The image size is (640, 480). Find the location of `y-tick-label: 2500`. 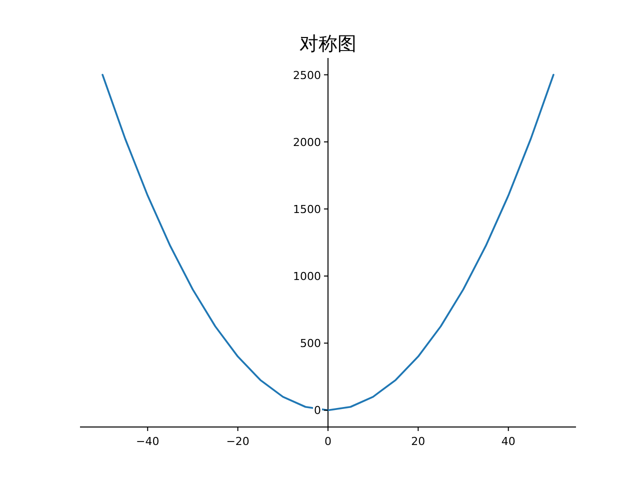

y-tick-label: 2500 is located at coordinates (307, 75).